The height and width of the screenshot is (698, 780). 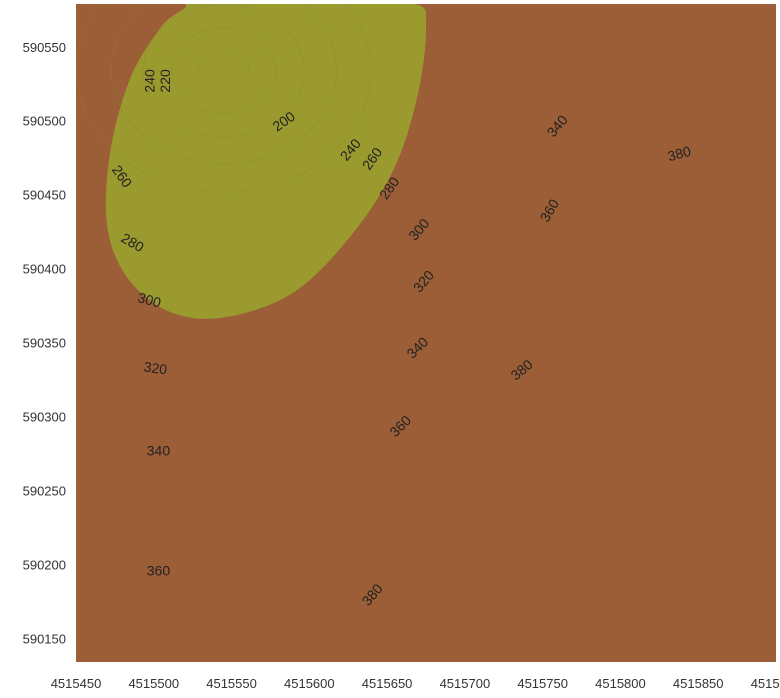 I want to click on x-tick-label: 4515750, so click(x=542, y=683).